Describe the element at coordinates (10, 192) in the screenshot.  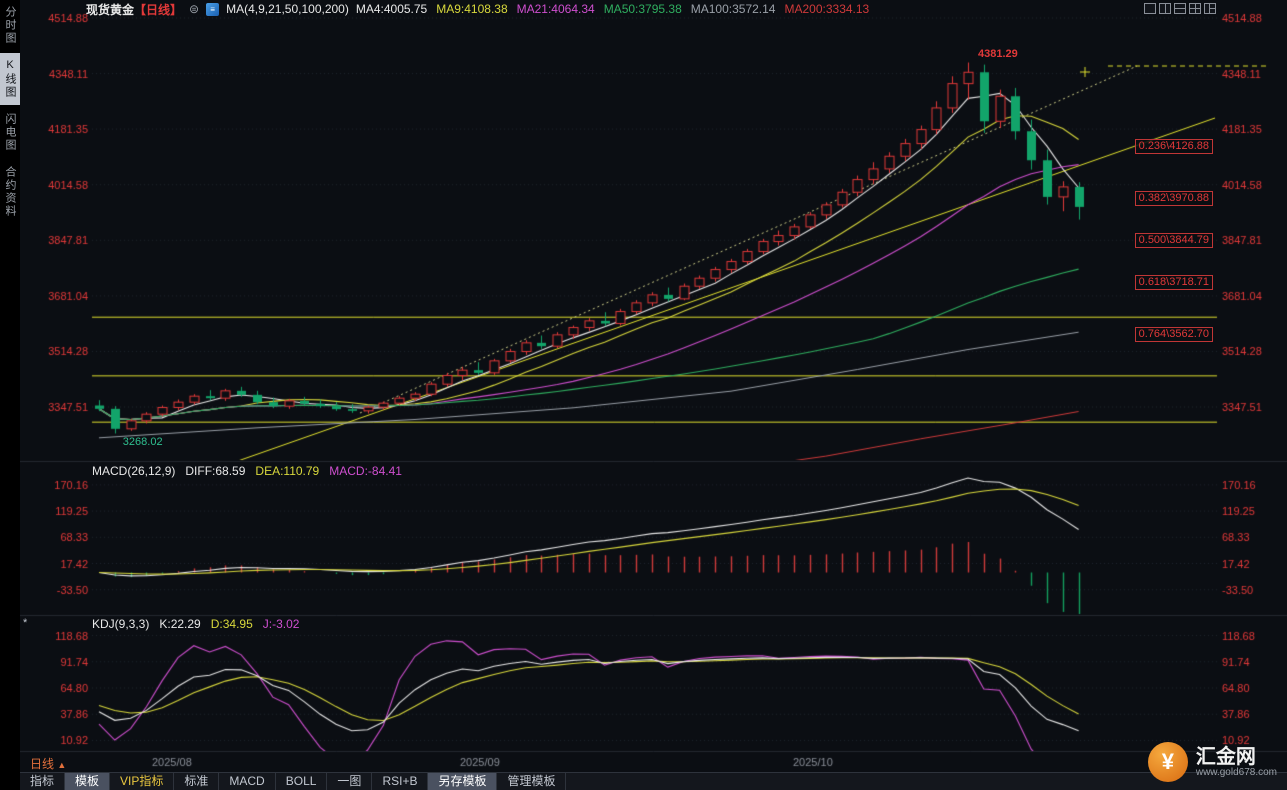
I see `sidebar-tab-contract-info: 合约资料` at that location.